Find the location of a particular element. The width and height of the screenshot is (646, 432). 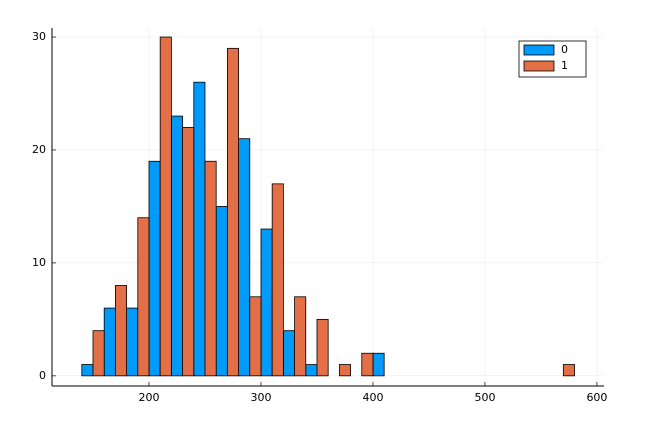

legend-label: 1 is located at coordinates (564, 65).